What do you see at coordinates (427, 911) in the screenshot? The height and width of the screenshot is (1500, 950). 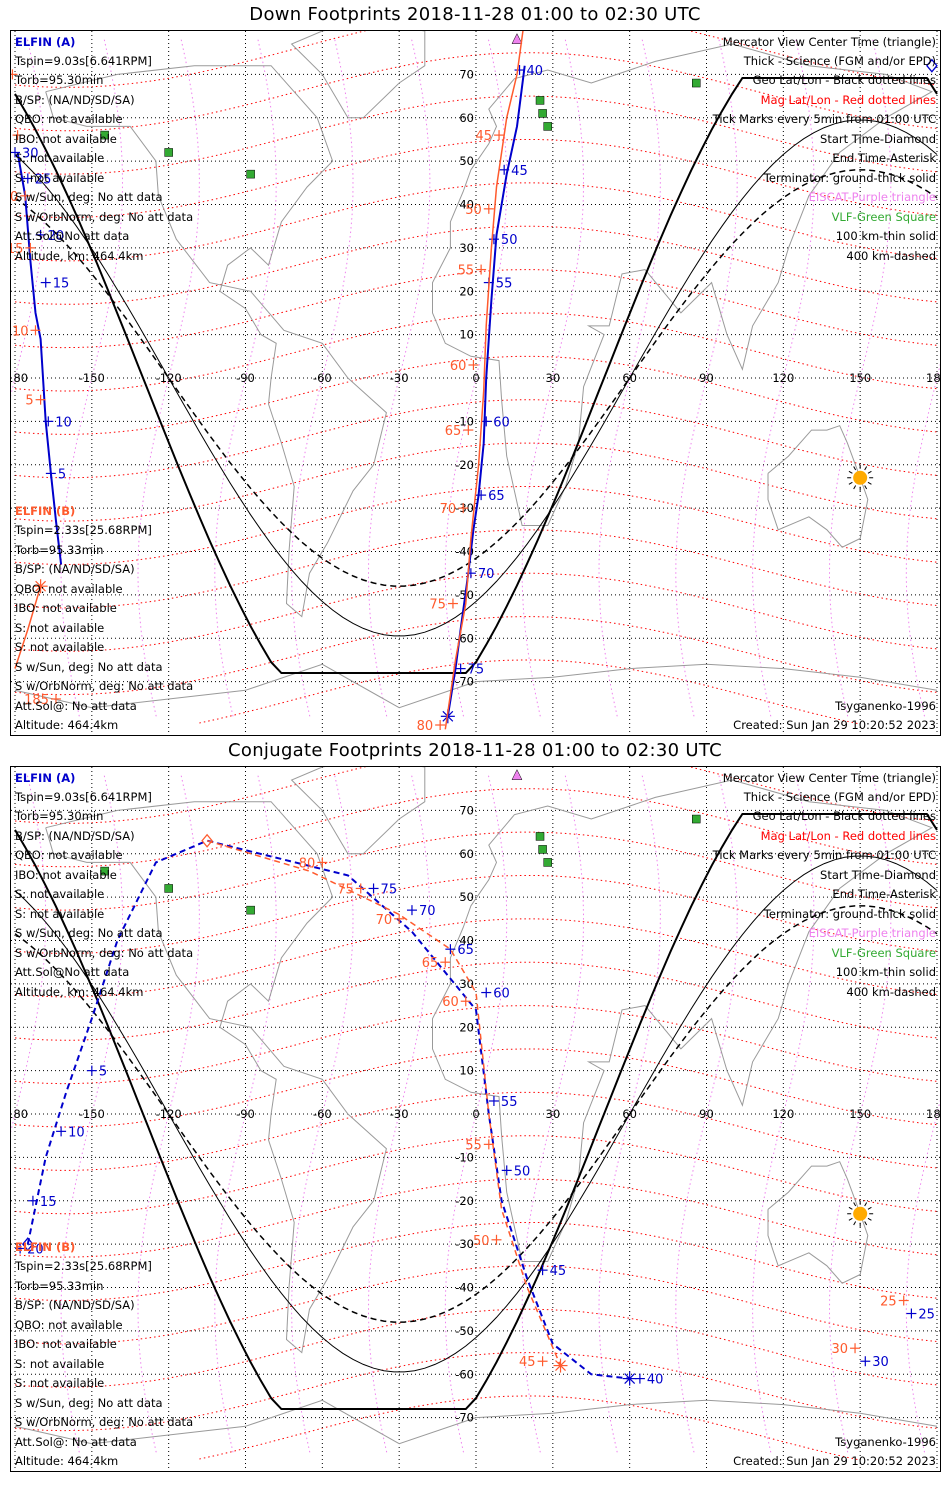 I see `track-time-label: 70` at bounding box center [427, 911].